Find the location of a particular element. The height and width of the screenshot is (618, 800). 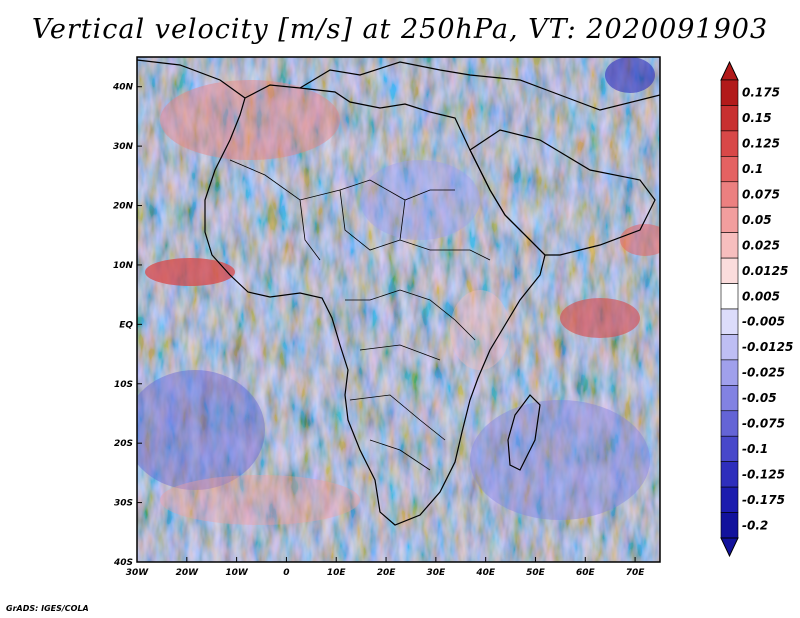

colorbar-label: -0.075 is located at coordinates (763, 424).